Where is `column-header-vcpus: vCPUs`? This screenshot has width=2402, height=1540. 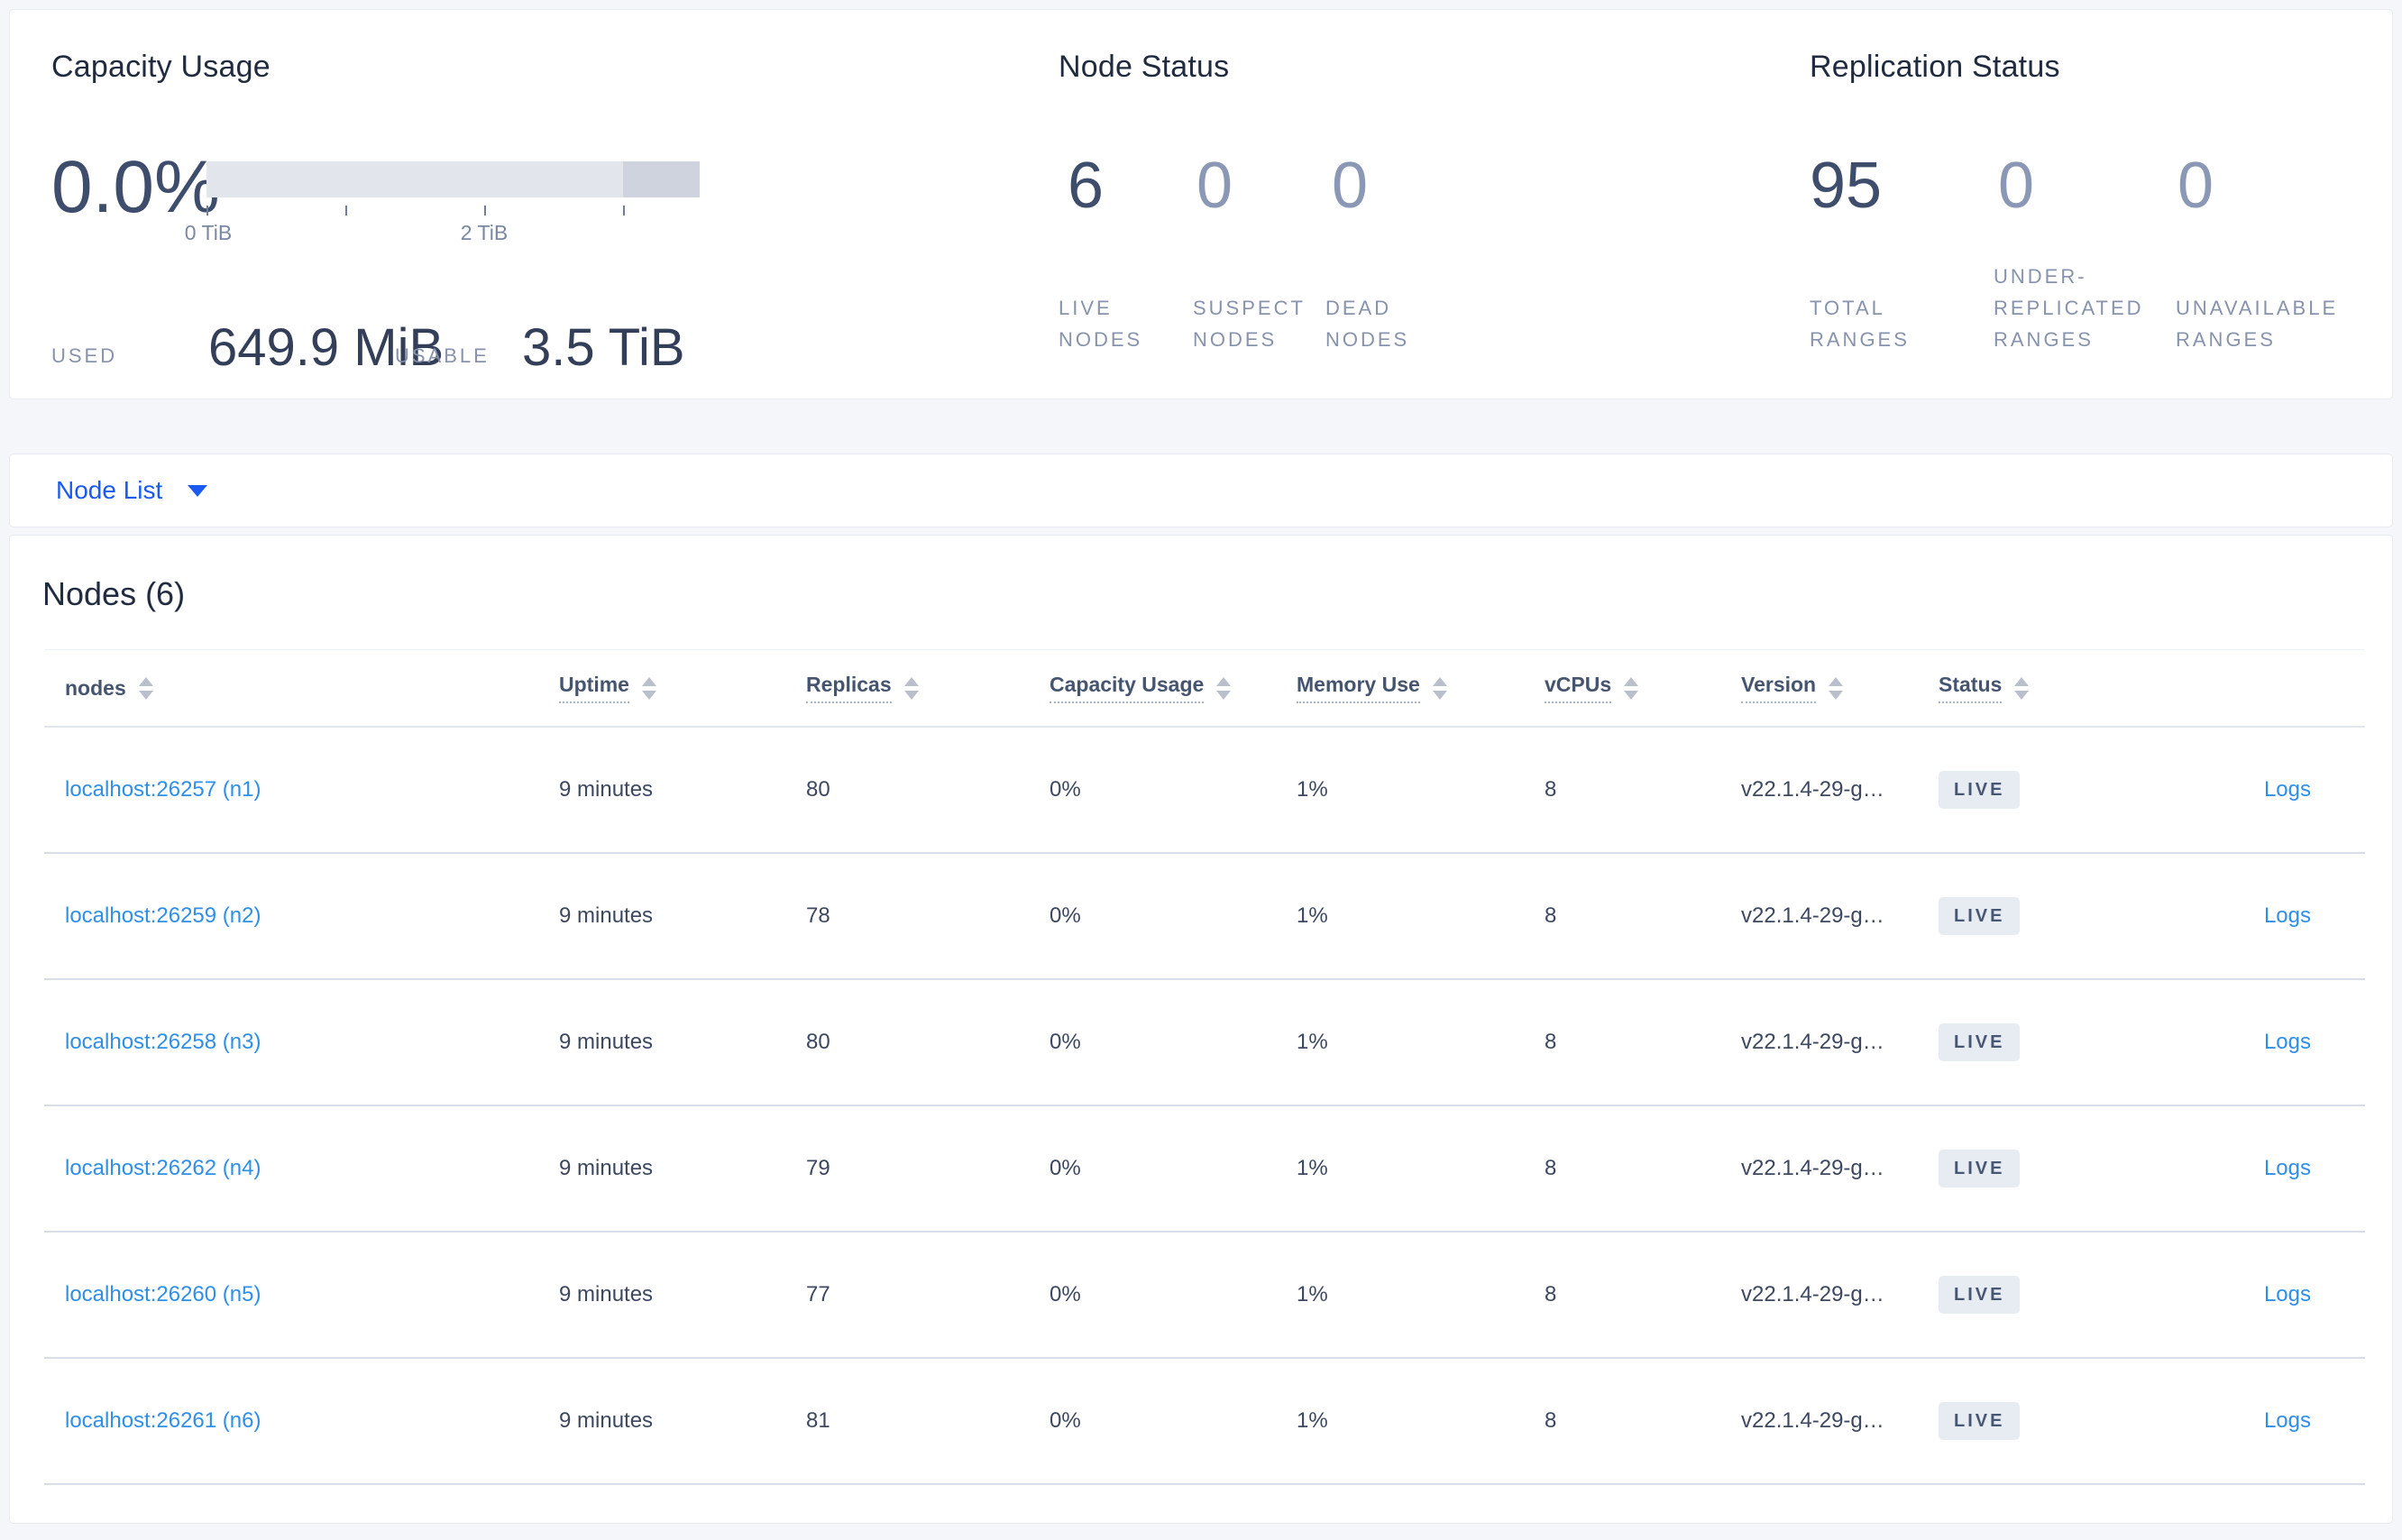 column-header-vcpus: vCPUs is located at coordinates (1643, 688).